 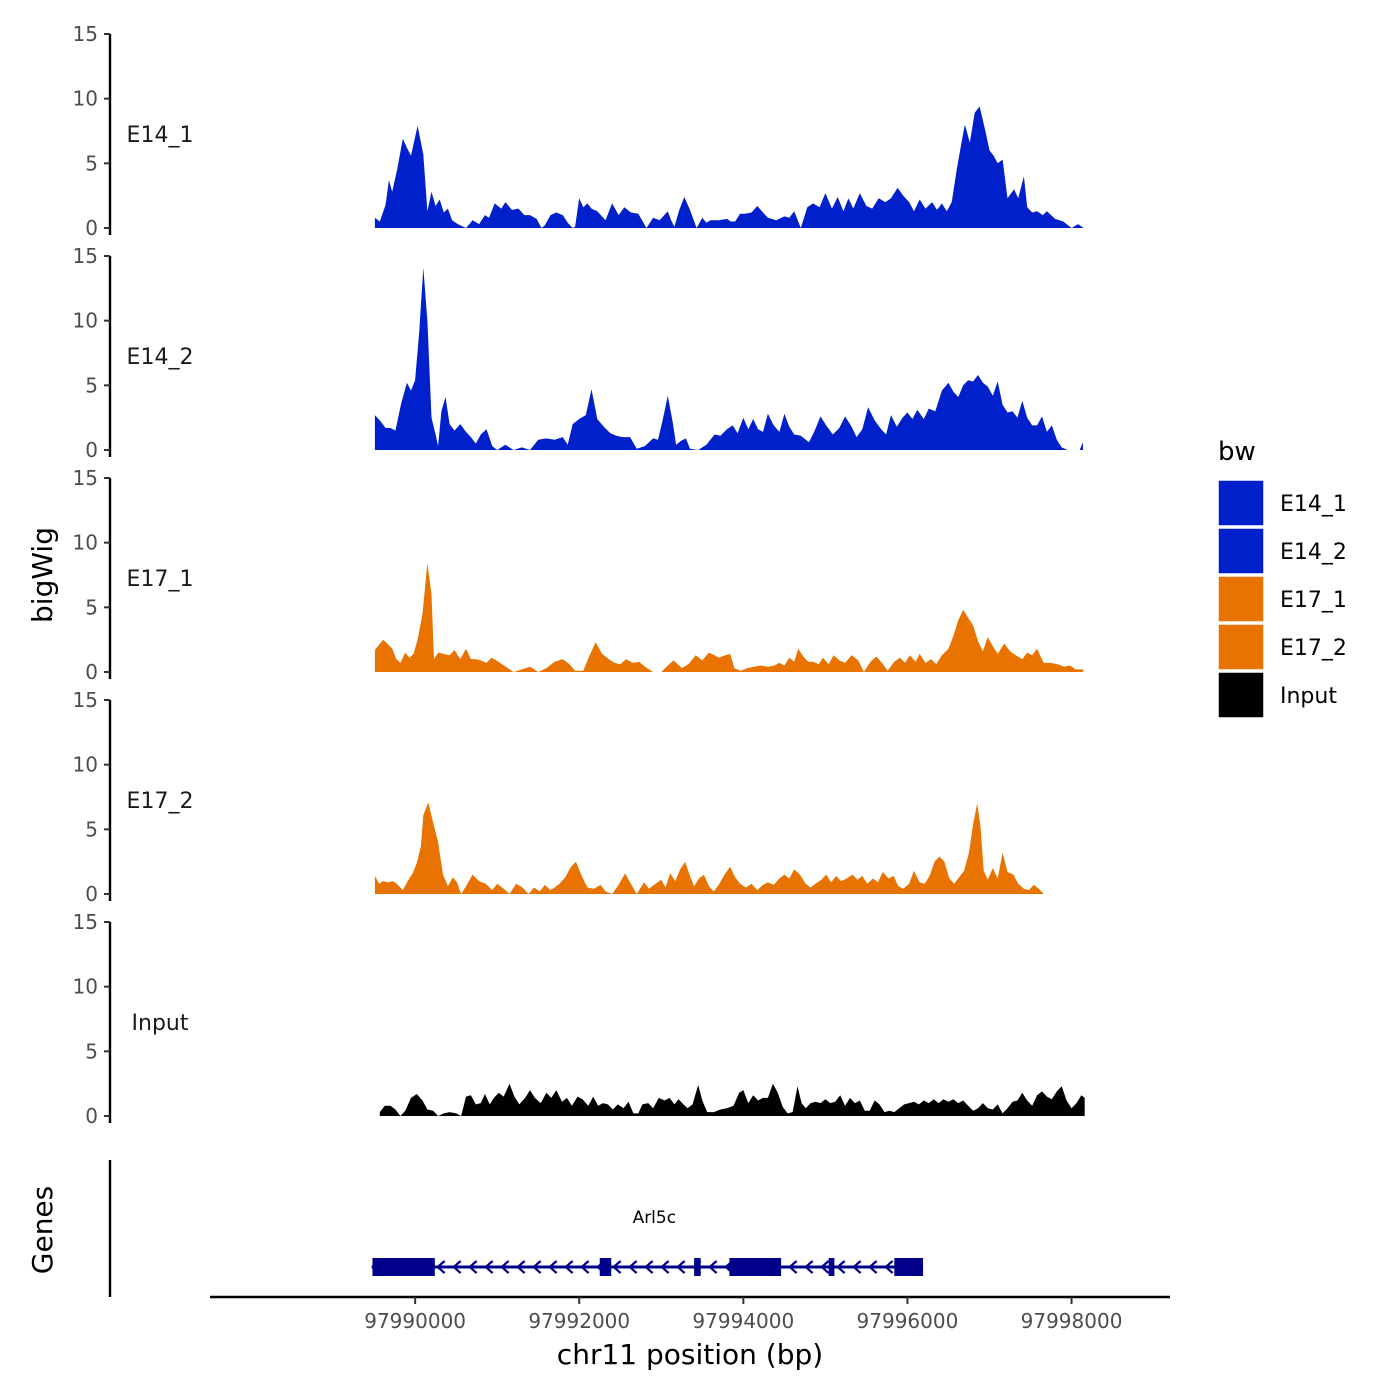 I want to click on track-input: 0 5 10 15 Input, so click(x=579, y=1019).